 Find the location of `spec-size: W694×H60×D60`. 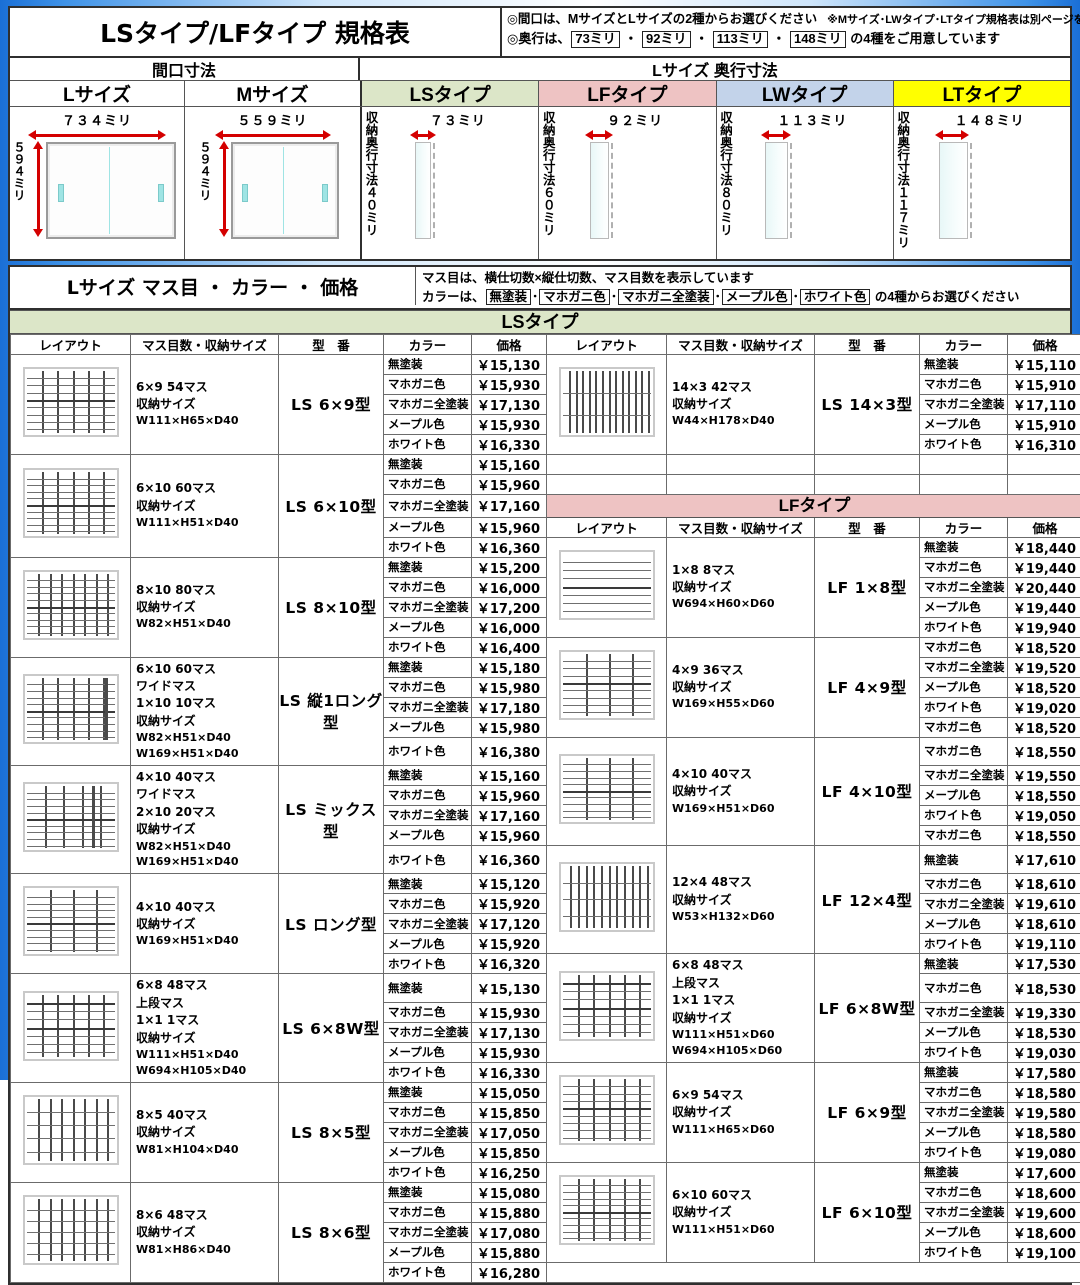

spec-size: W694×H60×D60 is located at coordinates (740, 604).